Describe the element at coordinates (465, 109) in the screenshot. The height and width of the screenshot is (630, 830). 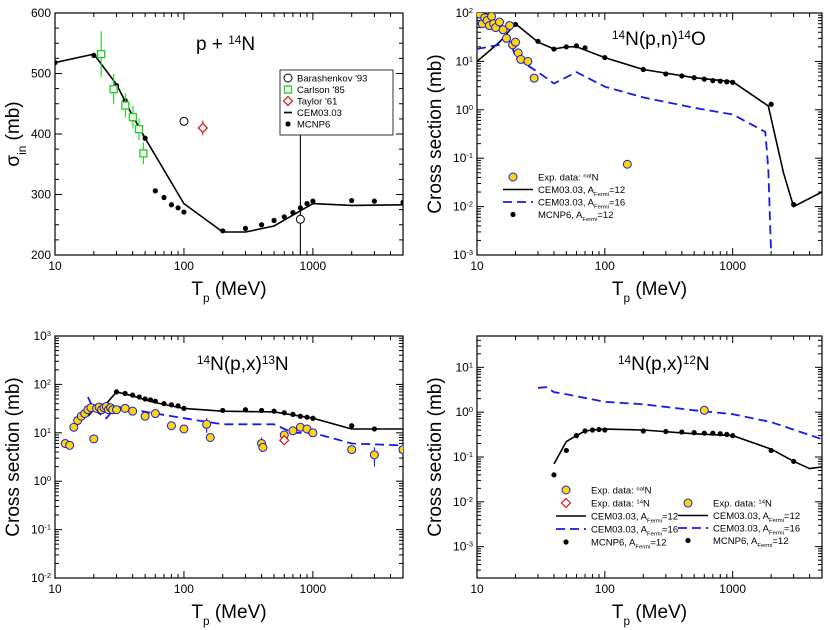
I see `y-tick-label: 10⁰` at that location.